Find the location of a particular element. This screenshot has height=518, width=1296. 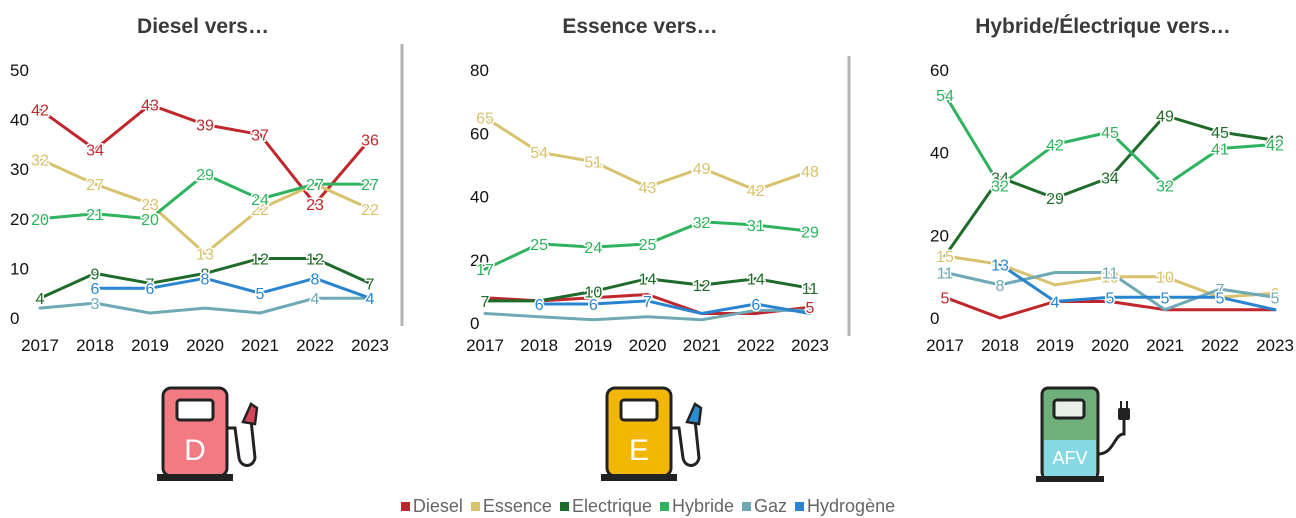

data-label: 23 is located at coordinates (315, 205).